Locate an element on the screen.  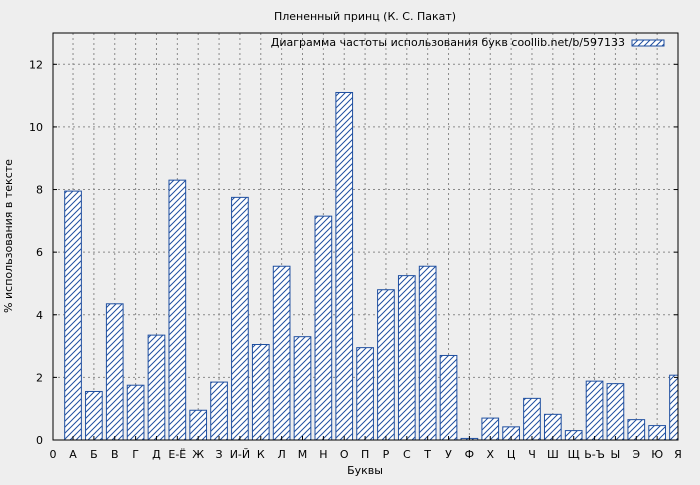
legend-swatch is located at coordinates (648, 43).